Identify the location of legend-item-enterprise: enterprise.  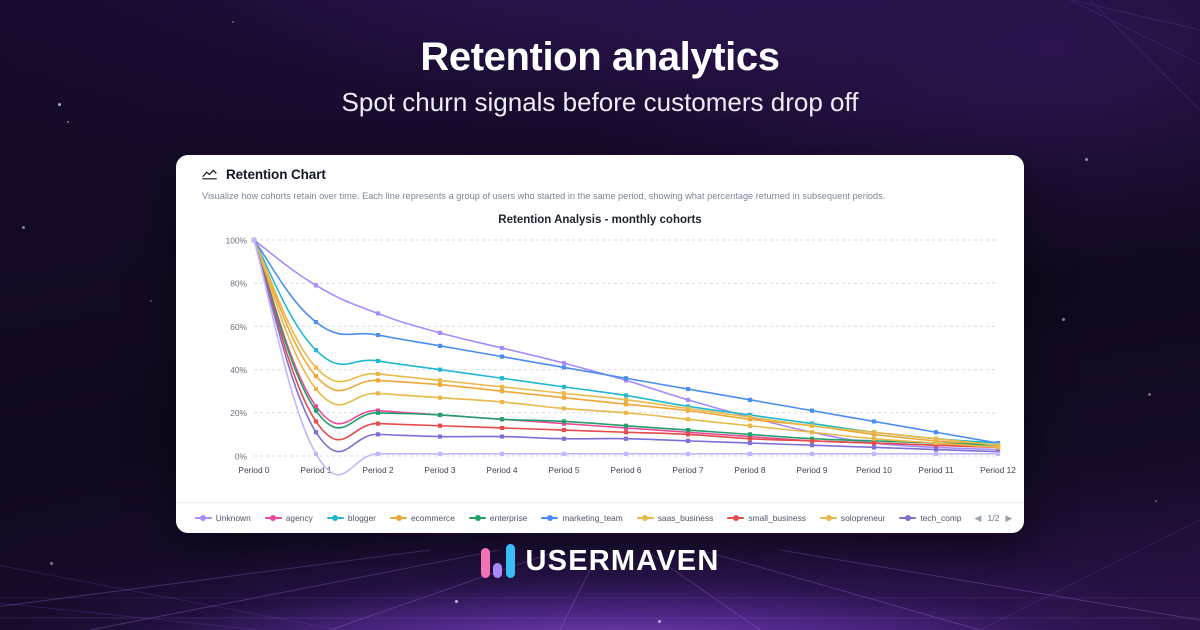
(497, 518).